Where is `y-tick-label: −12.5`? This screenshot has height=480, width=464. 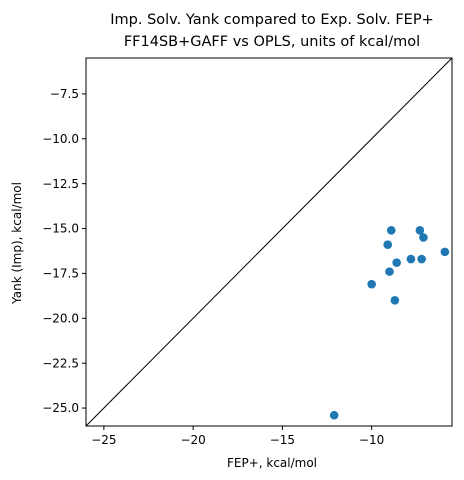 y-tick-label: −12.5 is located at coordinates (60, 184).